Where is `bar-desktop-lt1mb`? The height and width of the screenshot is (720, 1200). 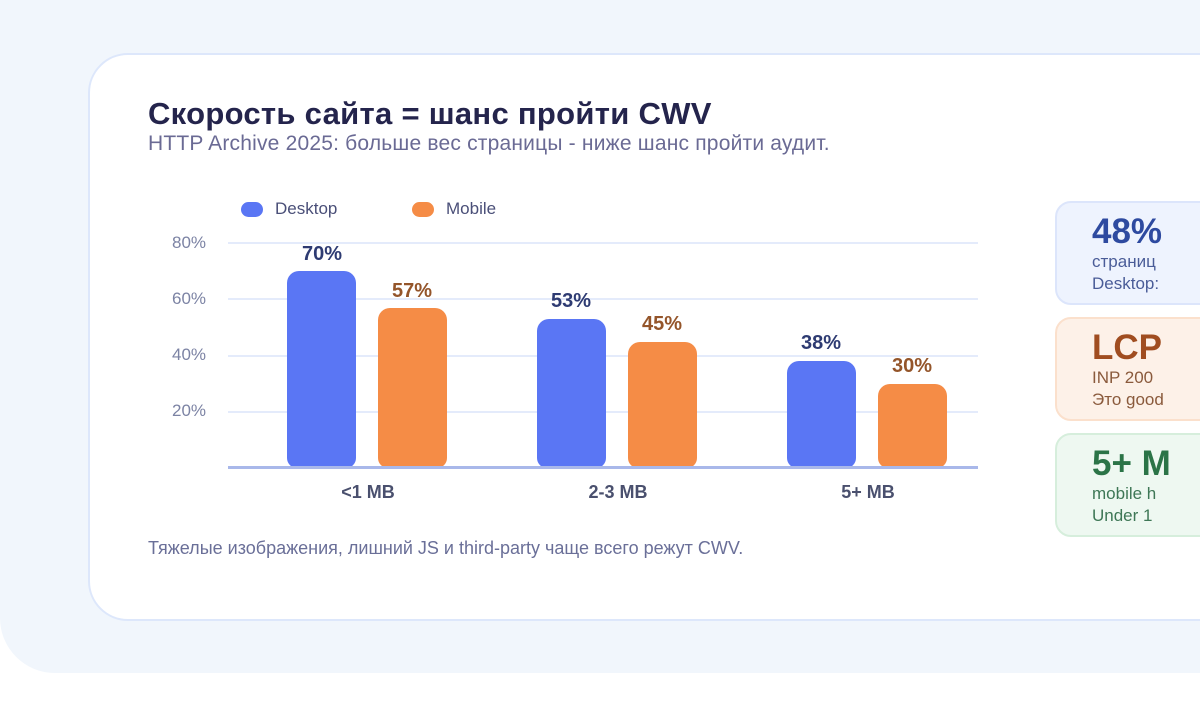 bar-desktop-lt1mb is located at coordinates (321, 369).